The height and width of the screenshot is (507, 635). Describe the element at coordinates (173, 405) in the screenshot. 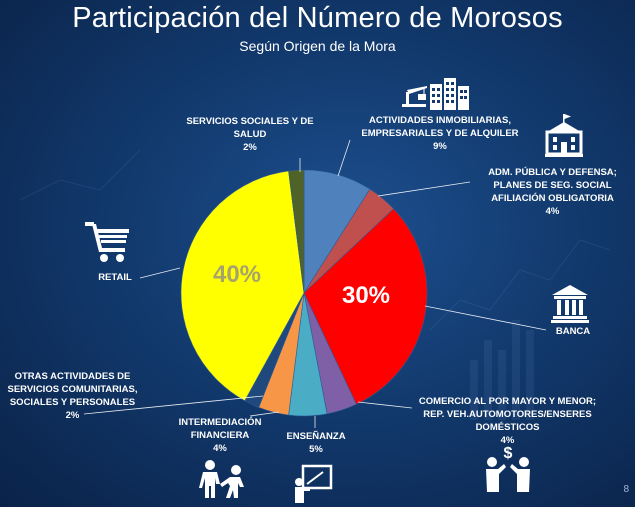

I see `leader-line-otras-actividades` at that location.